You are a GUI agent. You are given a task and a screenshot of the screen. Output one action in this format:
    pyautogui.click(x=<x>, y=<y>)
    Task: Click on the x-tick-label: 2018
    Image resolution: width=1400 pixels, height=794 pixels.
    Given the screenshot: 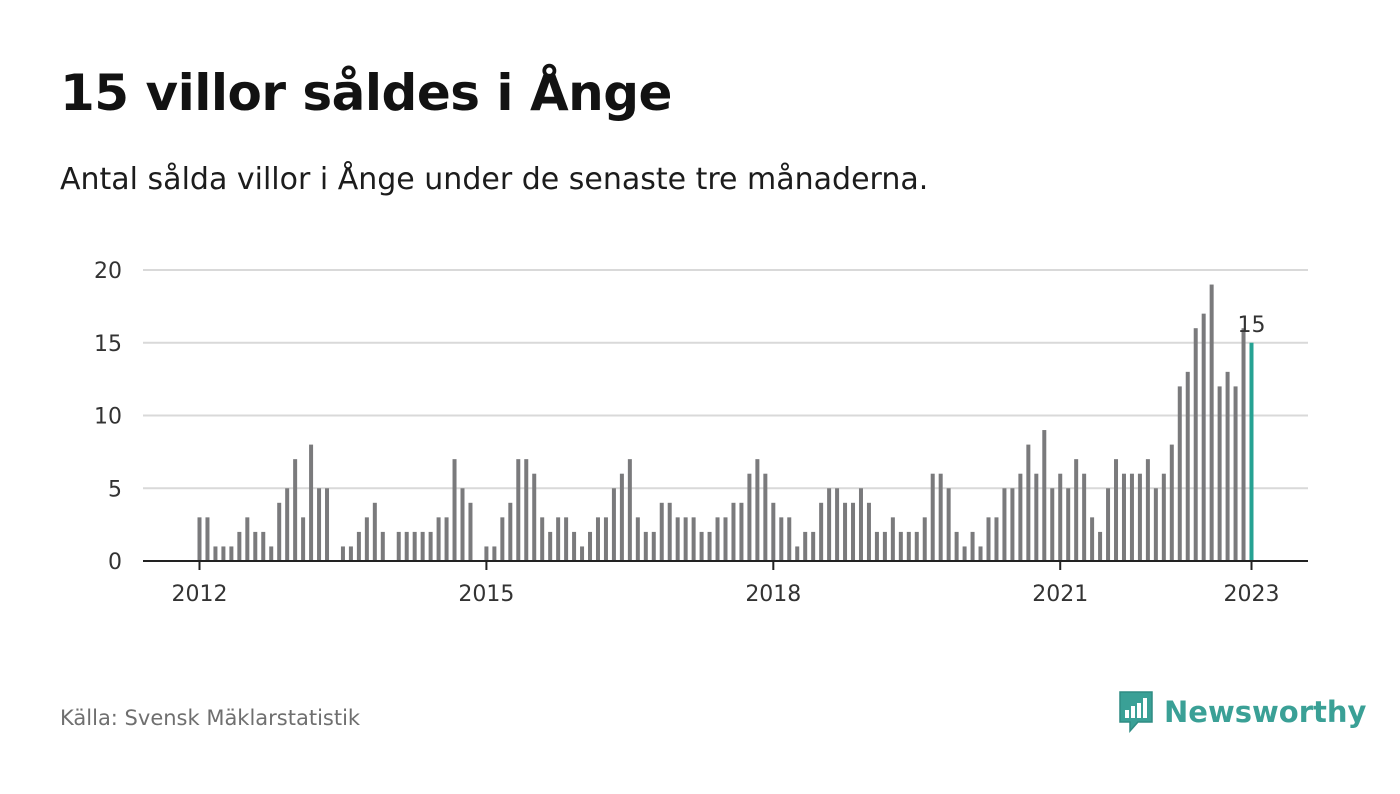 What is the action you would take?
    pyautogui.click(x=773, y=594)
    